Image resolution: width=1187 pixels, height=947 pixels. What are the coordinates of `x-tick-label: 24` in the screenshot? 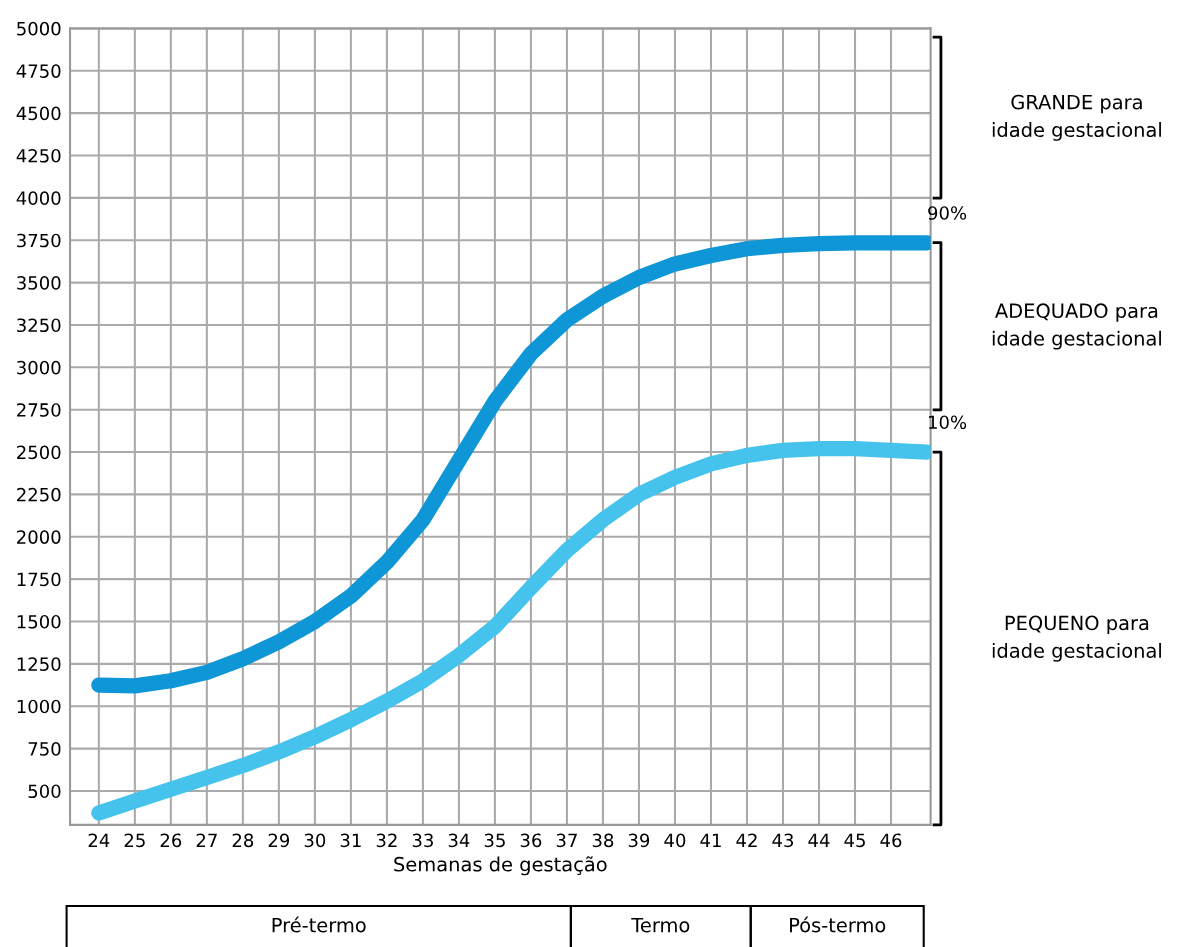 It's located at (99, 840).